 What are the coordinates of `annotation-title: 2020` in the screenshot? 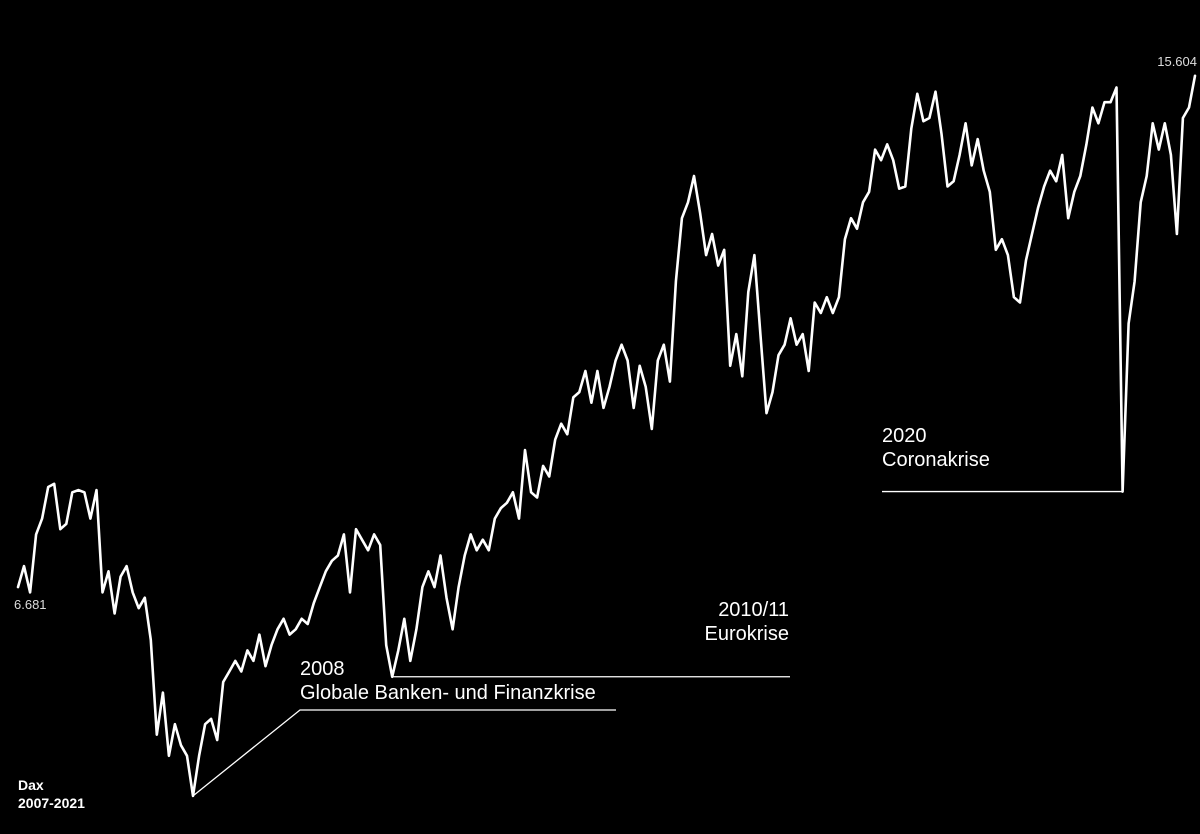 It's located at (904, 436).